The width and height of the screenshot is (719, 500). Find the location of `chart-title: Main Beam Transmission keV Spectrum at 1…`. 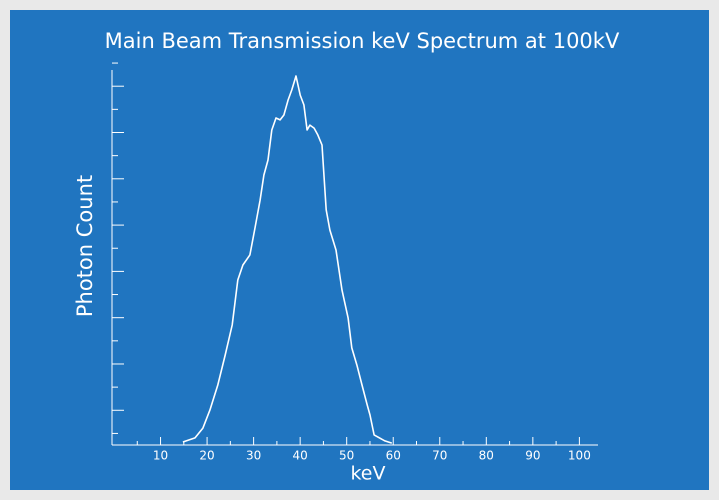

chart-title: Main Beam Transmission keV Spectrum at 1… is located at coordinates (362, 41).